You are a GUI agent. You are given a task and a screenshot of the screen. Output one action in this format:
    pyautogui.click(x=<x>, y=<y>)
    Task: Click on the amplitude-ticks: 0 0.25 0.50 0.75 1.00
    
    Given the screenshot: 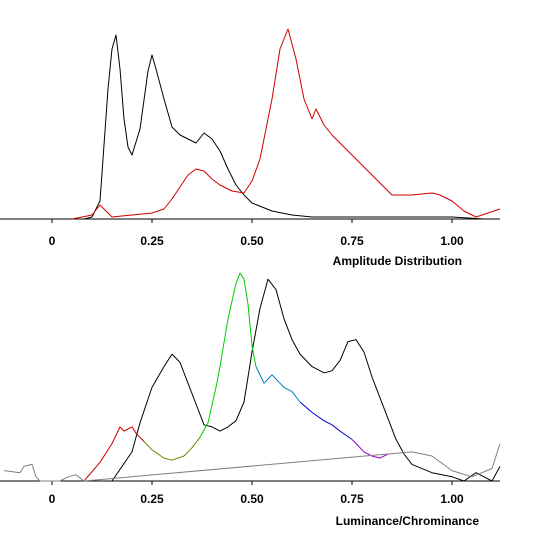 What is the action you would take?
    pyautogui.click(x=256, y=233)
    